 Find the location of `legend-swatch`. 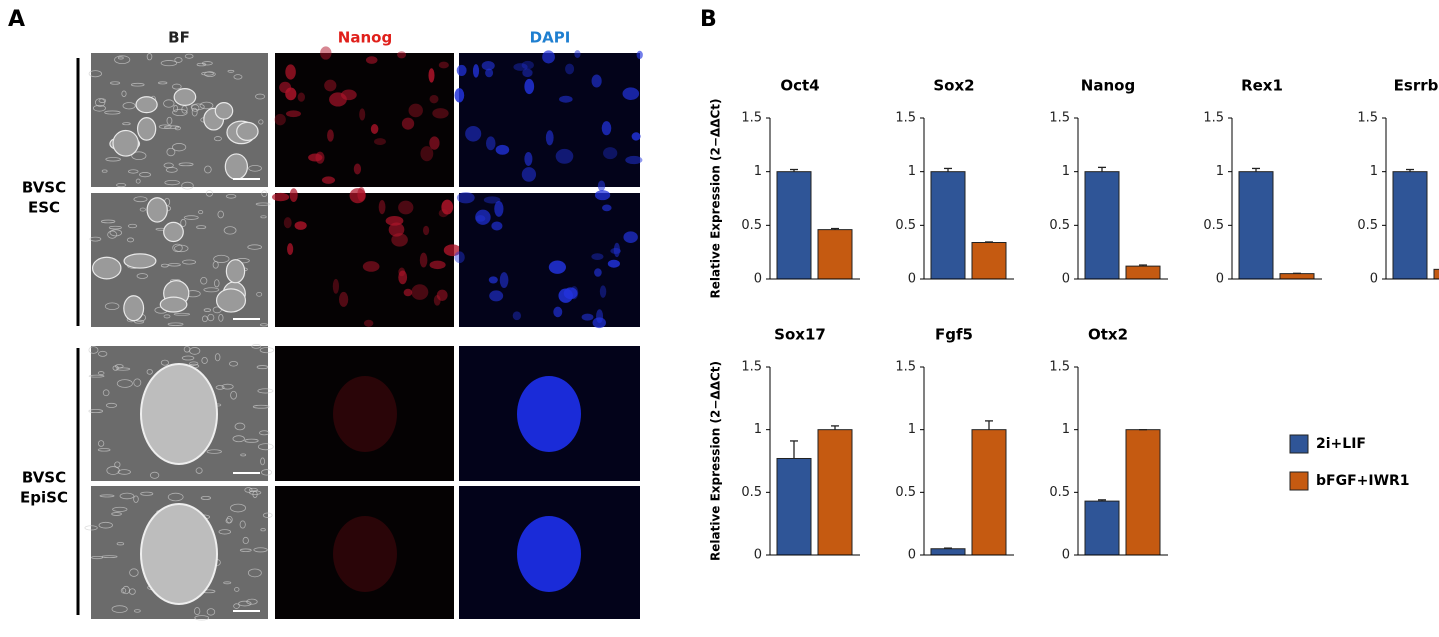

legend-swatch is located at coordinates (1299, 444).